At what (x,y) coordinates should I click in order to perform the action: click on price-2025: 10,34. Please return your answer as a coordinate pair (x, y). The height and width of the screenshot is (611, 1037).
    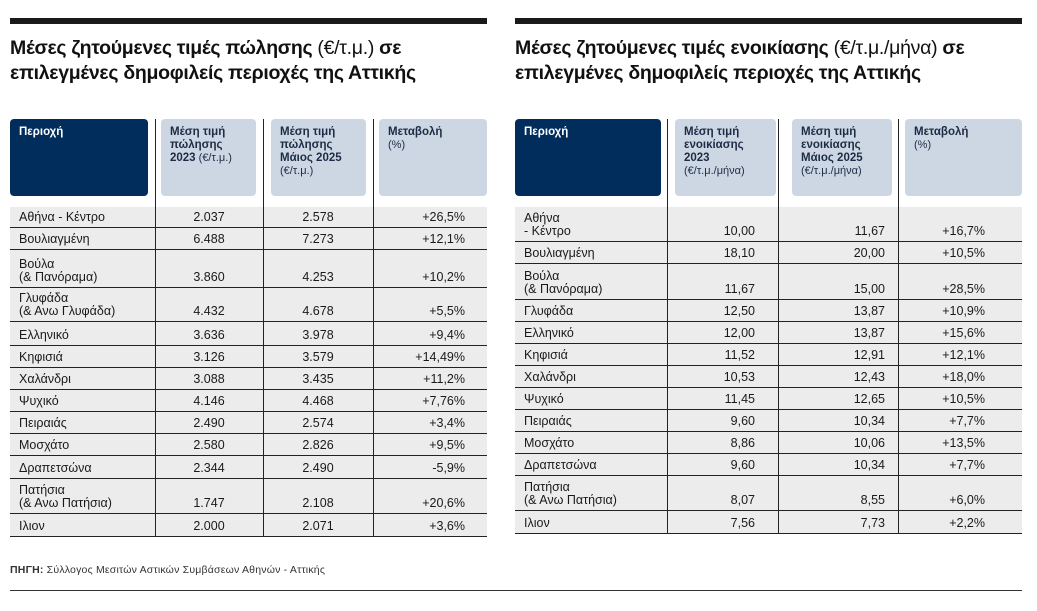
    Looking at the image, I should click on (869, 465).